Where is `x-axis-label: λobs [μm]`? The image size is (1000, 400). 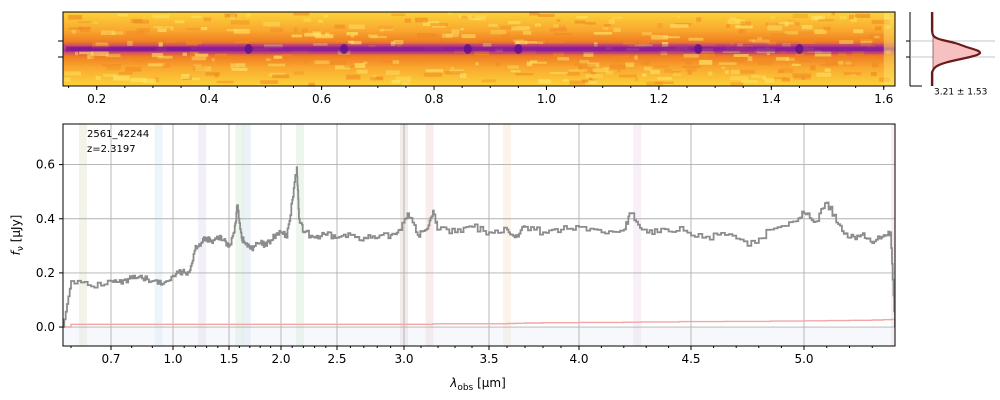 x-axis-label: λobs [μm] is located at coordinates (477, 384).